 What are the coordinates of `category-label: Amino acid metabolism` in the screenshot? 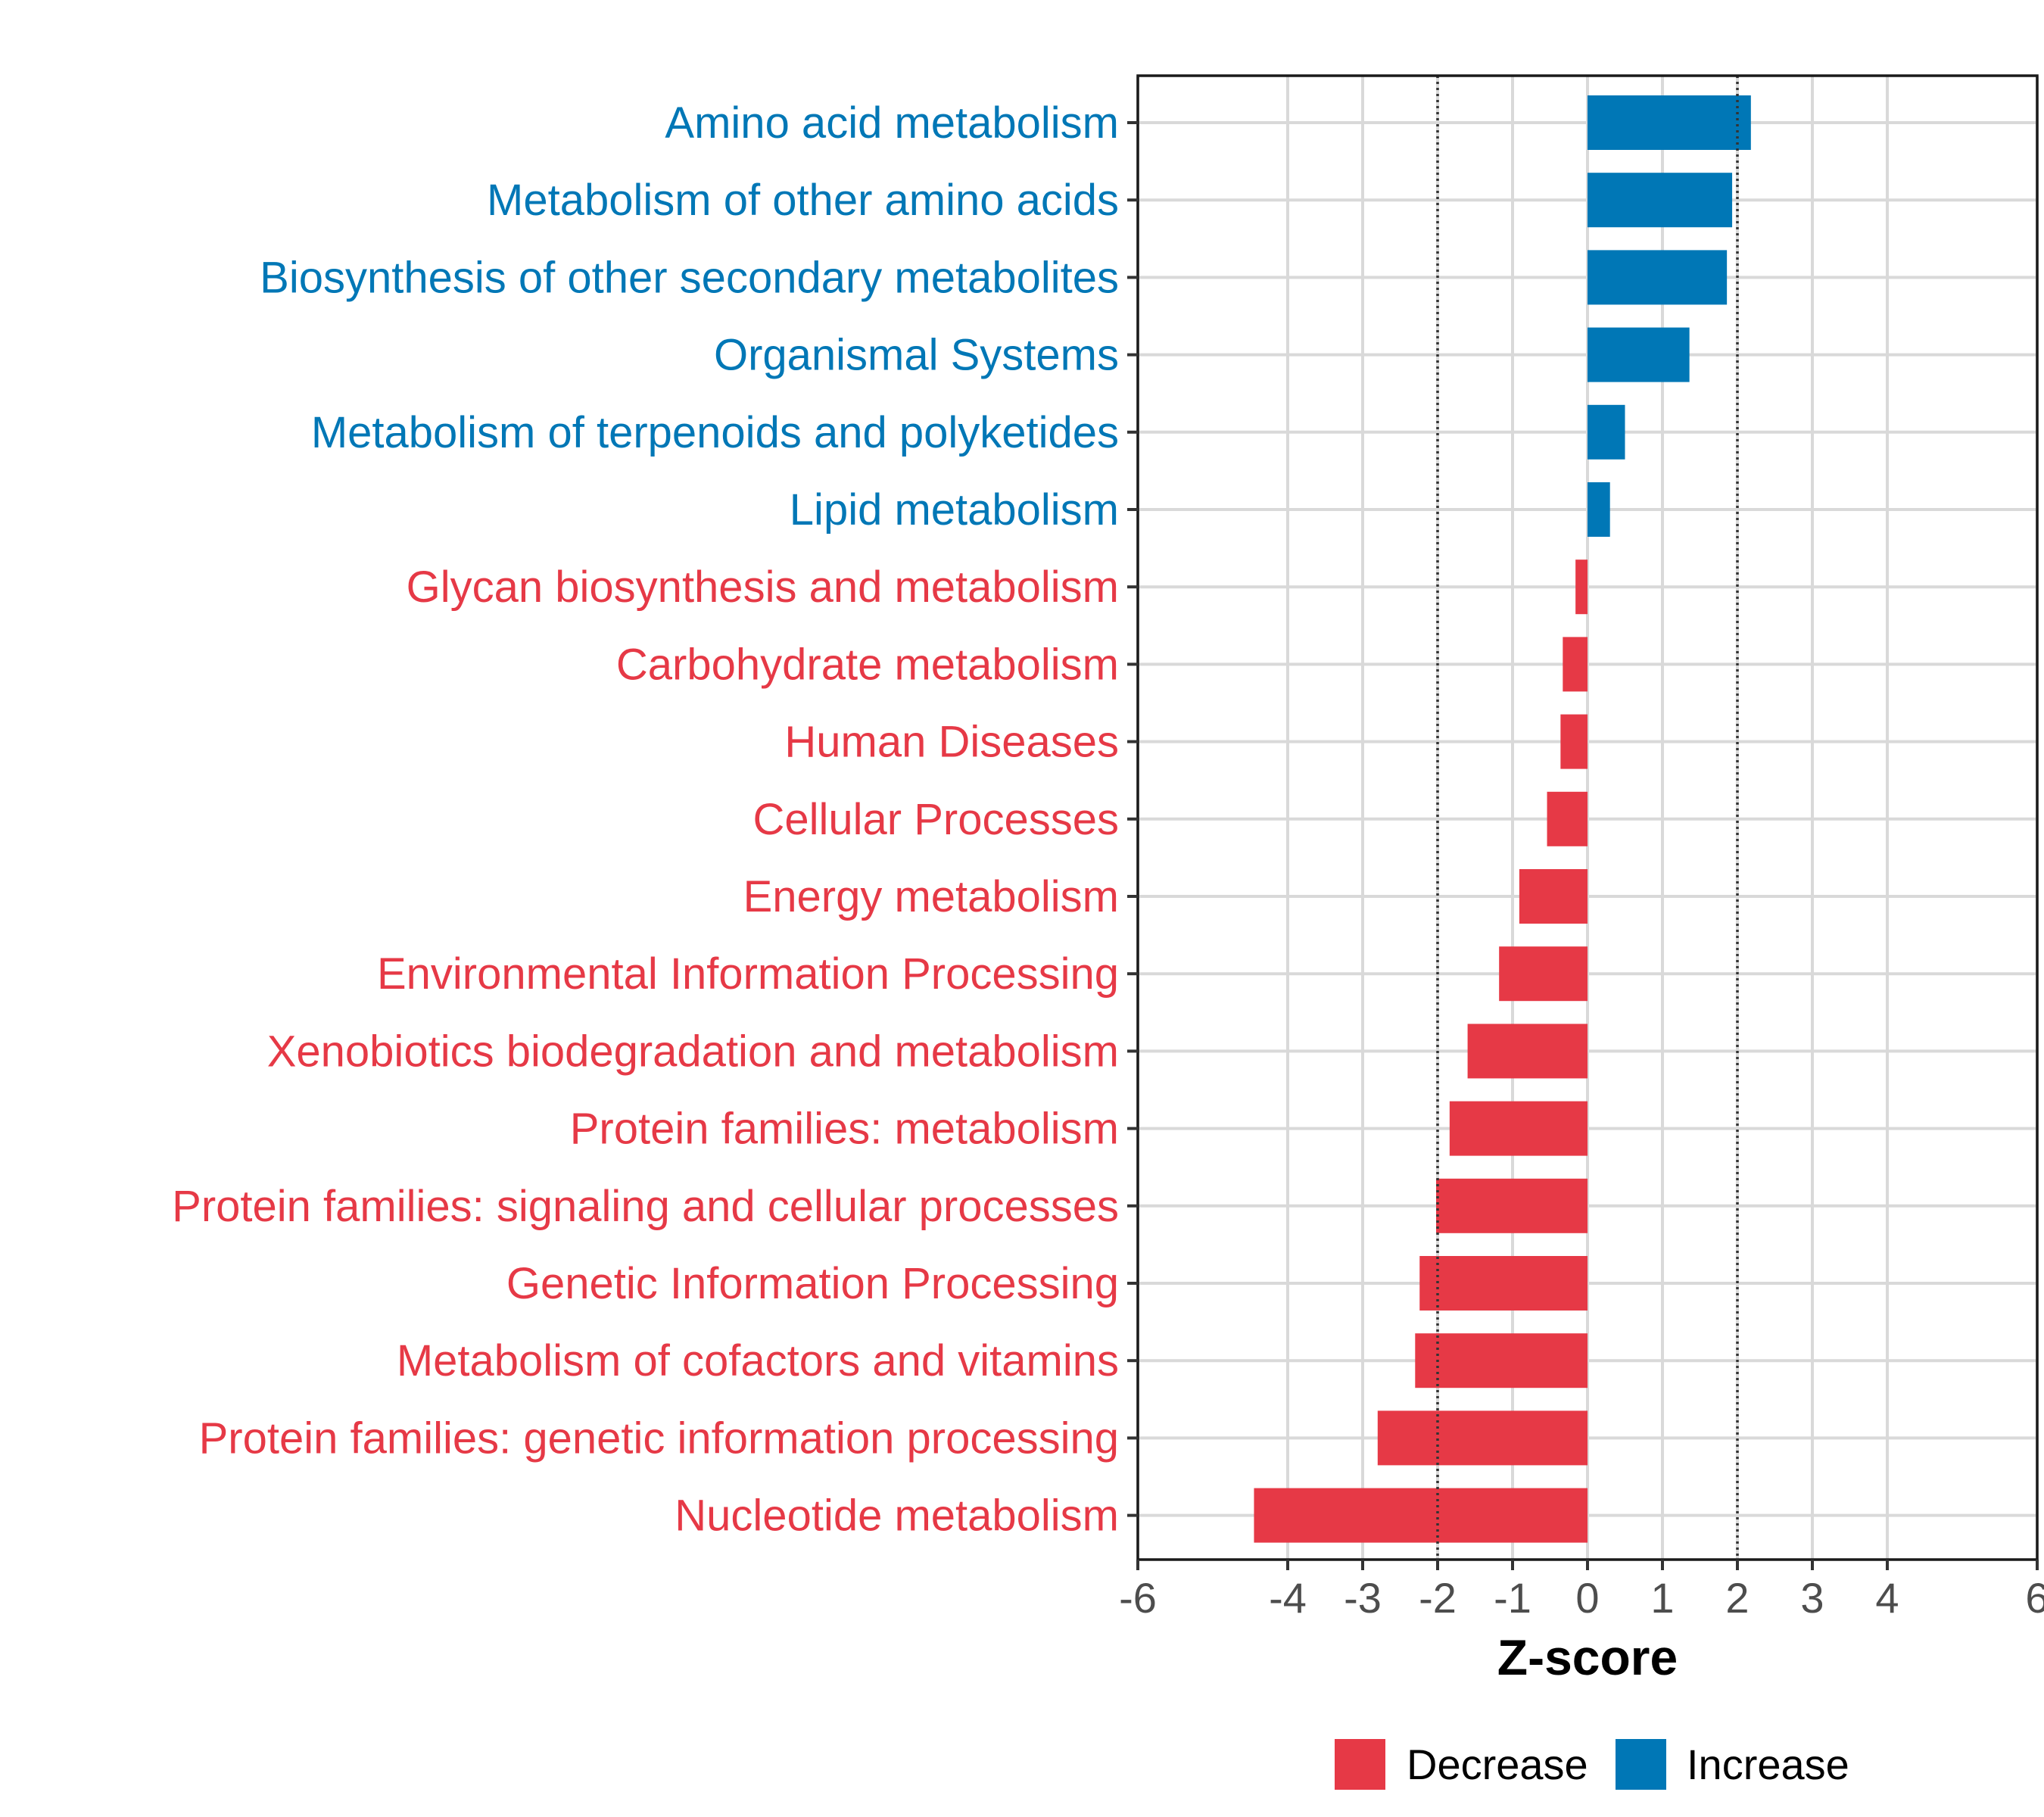 It's located at (892, 123).